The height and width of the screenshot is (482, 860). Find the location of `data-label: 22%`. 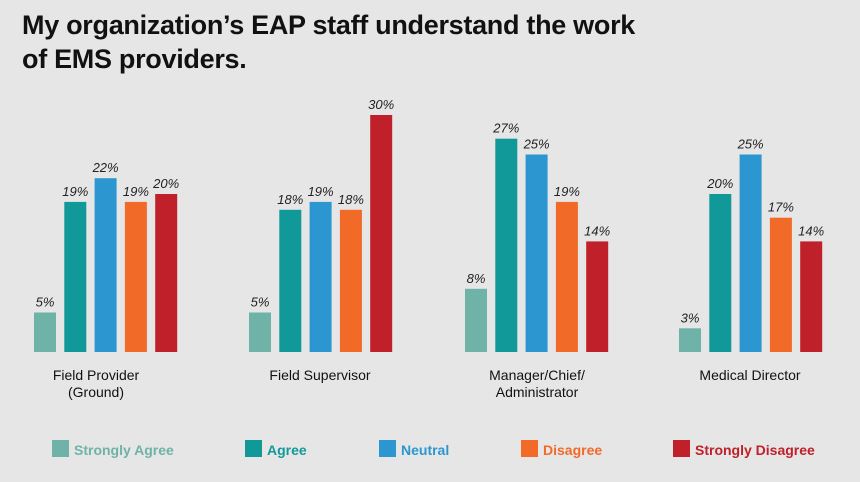

data-label: 22% is located at coordinates (105, 167).